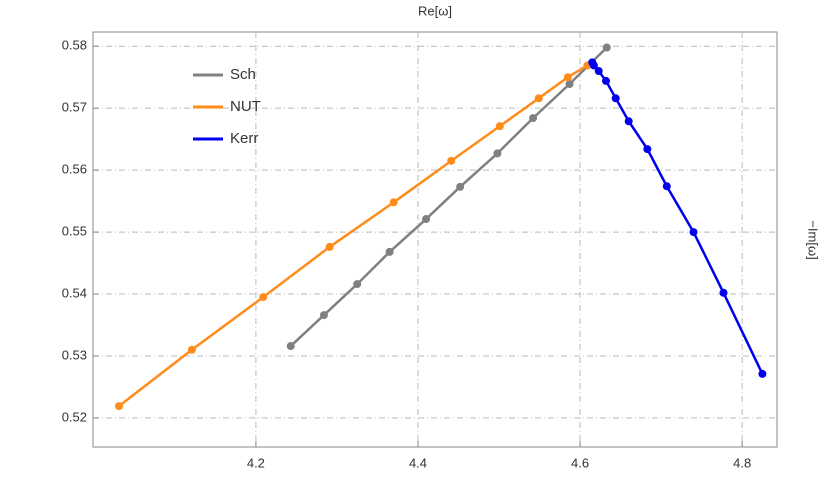 The height and width of the screenshot is (503, 830). Describe the element at coordinates (74, 107) in the screenshot. I see `y-tick-label: 0.57` at that location.